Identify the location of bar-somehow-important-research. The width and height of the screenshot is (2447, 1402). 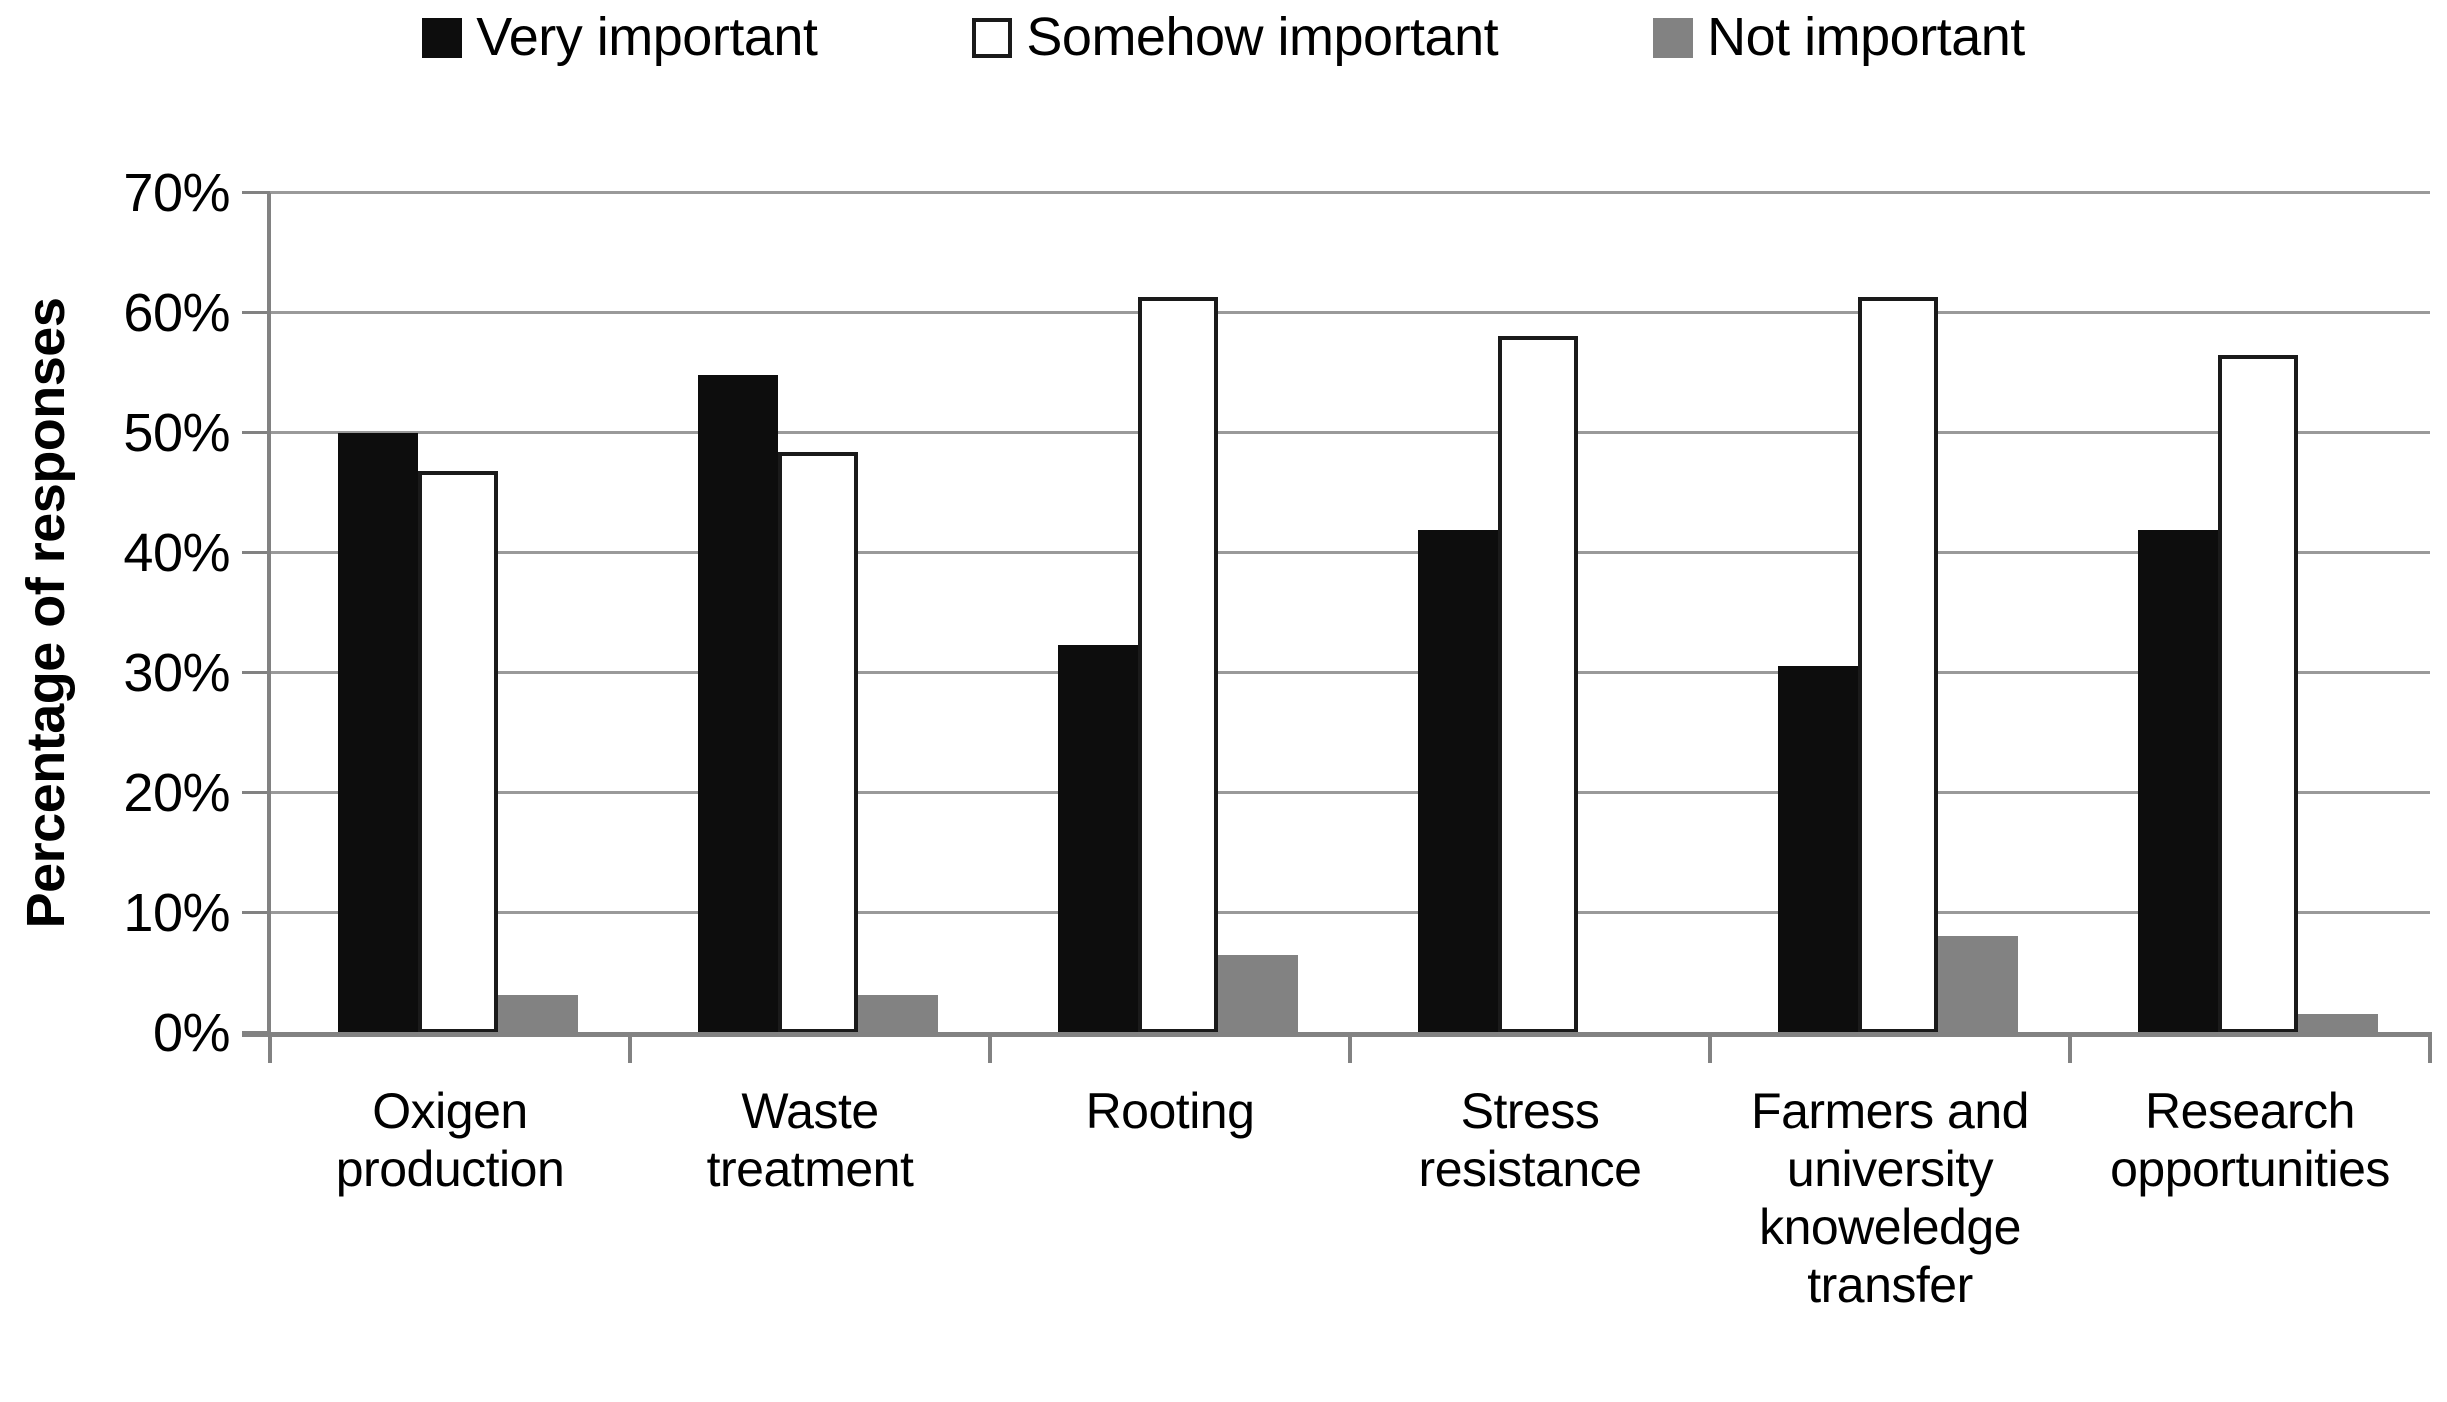
(2258, 694).